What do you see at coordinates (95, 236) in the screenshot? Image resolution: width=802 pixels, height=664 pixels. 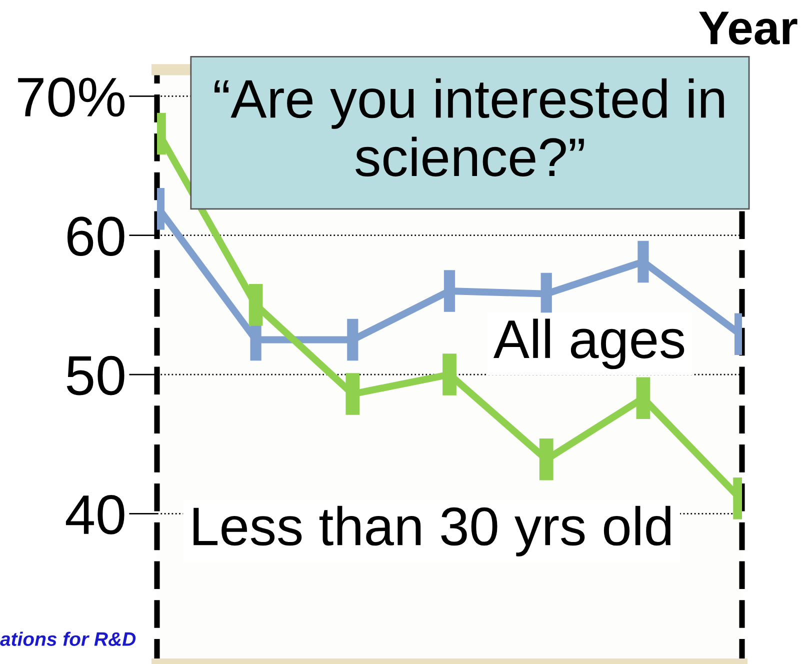 I see `y-tick-label: 60` at bounding box center [95, 236].